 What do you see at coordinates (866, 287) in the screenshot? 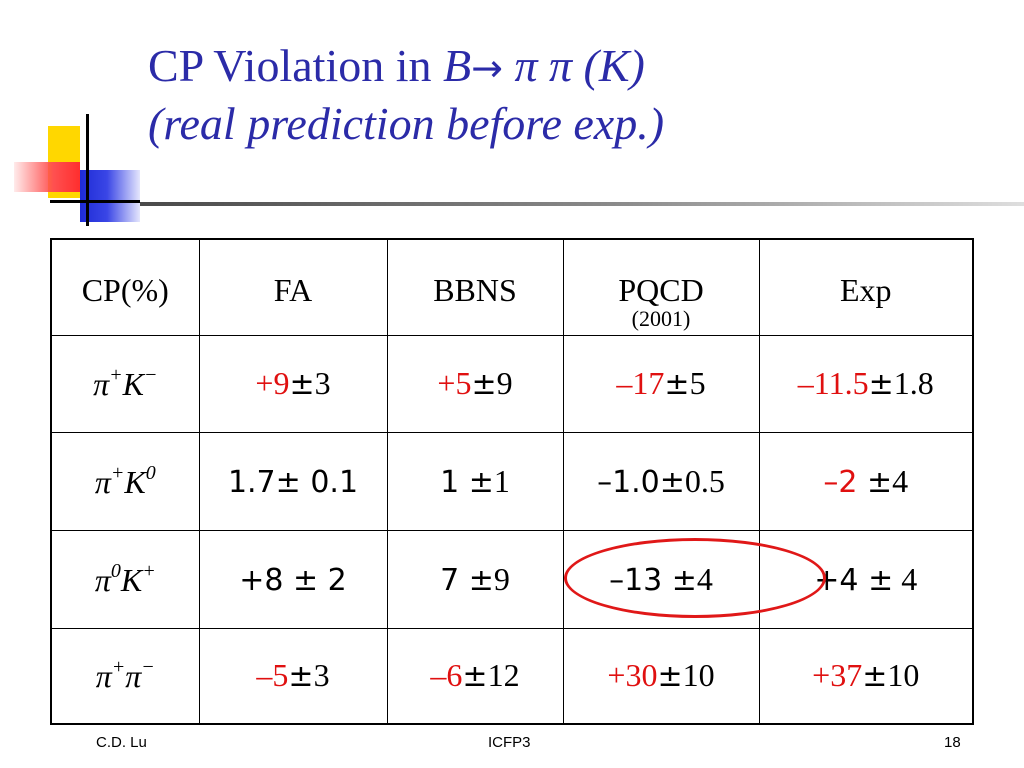
I see `header-exp: Exp` at bounding box center [866, 287].